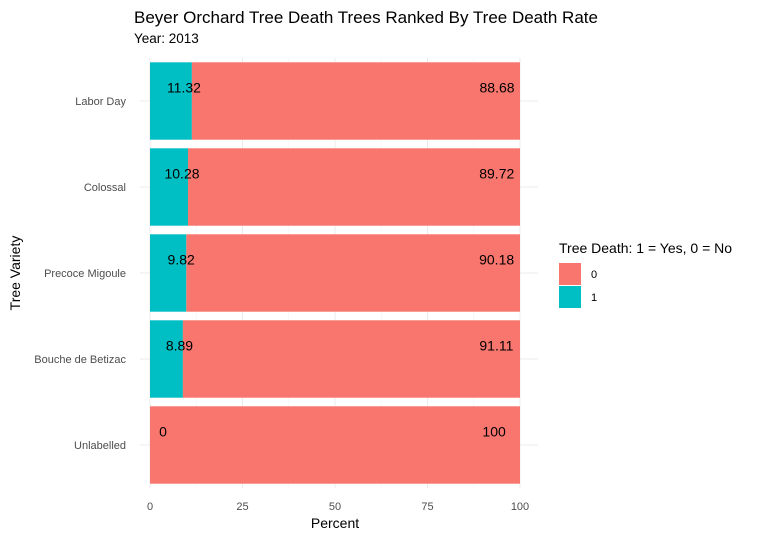 Image resolution: width=757 pixels, height=539 pixels. Describe the element at coordinates (181, 173) in the screenshot. I see `data-label-death-yes: 10.28` at that location.